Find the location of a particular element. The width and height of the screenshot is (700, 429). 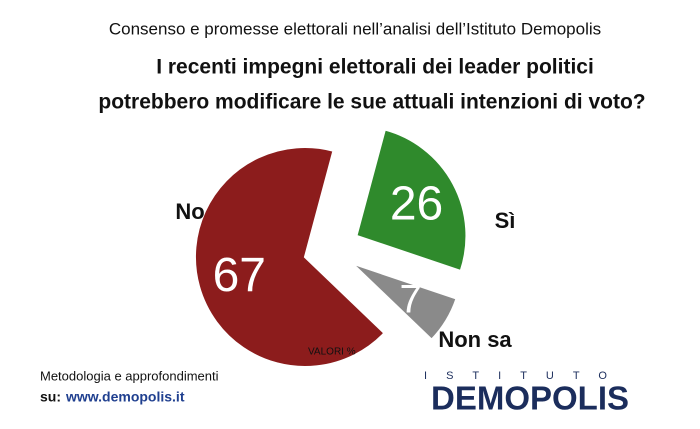

logo-name: DEMOPOLIS is located at coordinates (530, 398).